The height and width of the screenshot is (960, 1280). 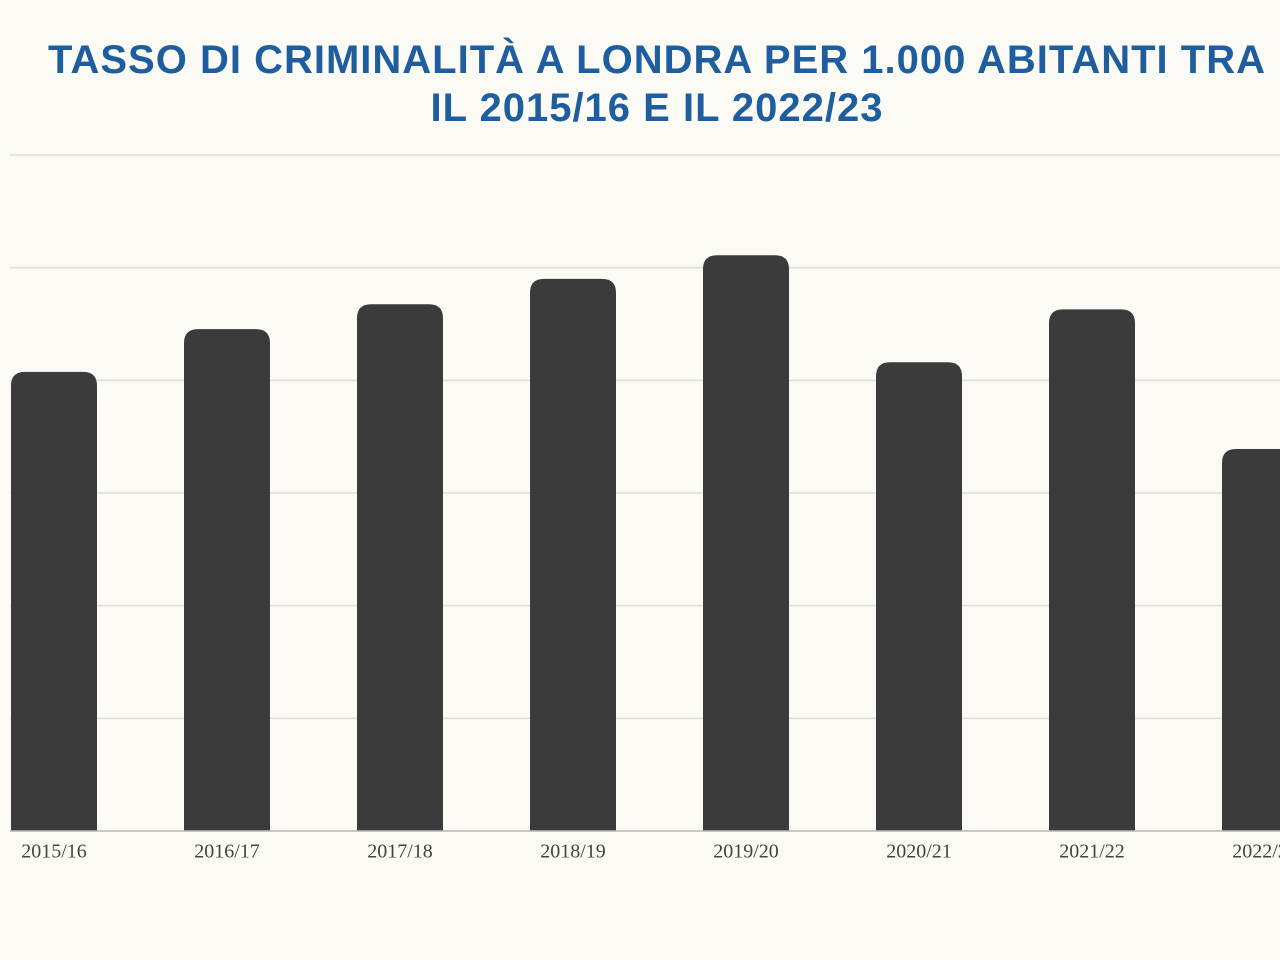 I want to click on x-tick-label: 2021/22, so click(x=1092, y=852).